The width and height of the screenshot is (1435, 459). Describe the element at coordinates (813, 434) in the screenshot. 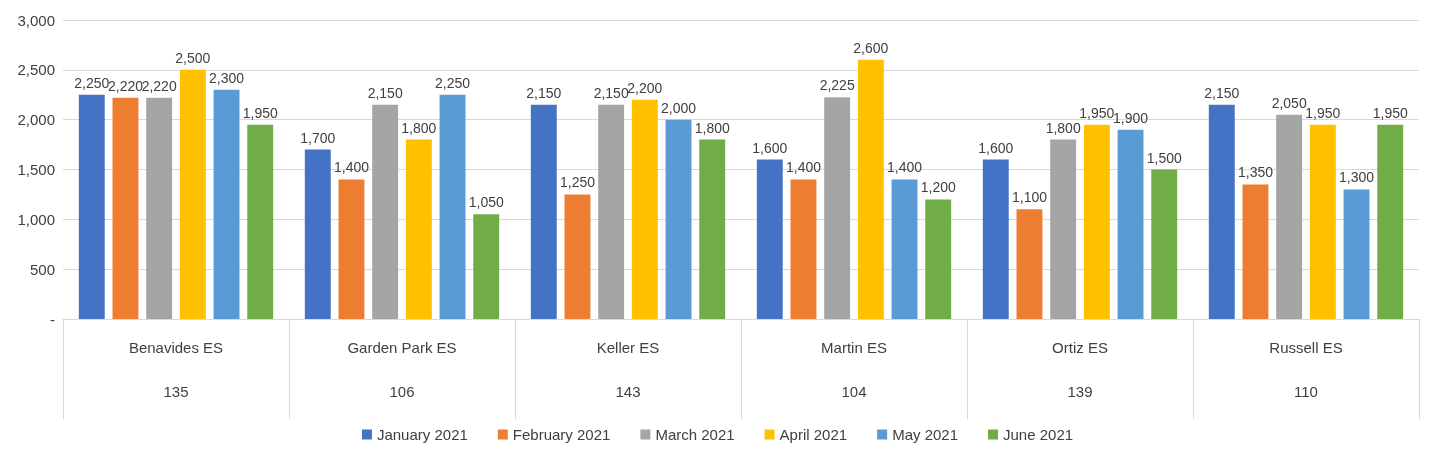

I see `legend-label: April 2021` at that location.